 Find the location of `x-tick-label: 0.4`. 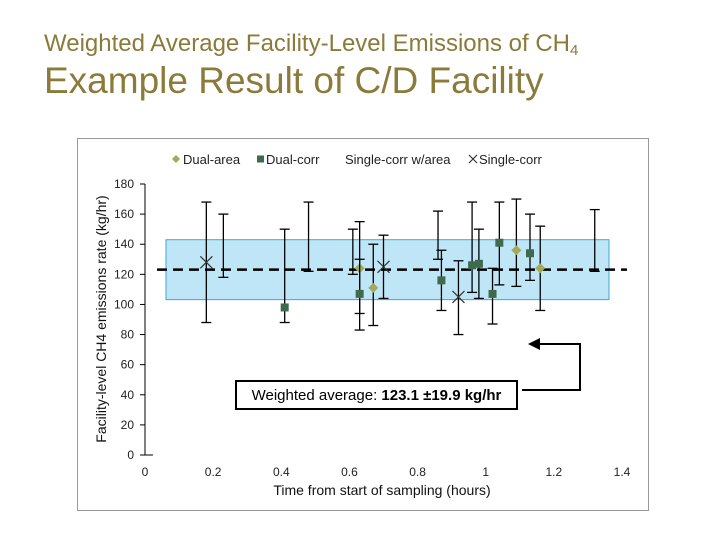

x-tick-label: 0.4 is located at coordinates (281, 472).